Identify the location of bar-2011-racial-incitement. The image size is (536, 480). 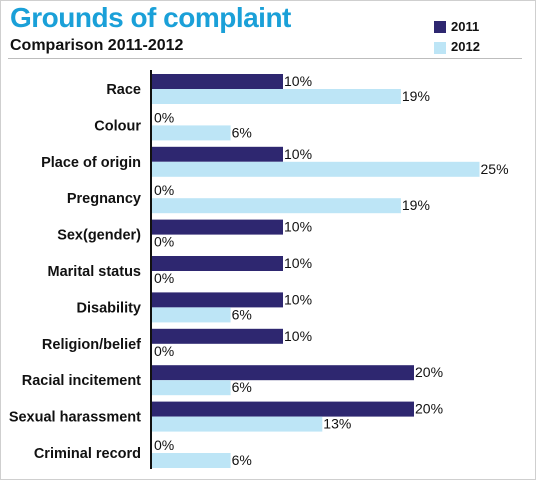
(283, 373).